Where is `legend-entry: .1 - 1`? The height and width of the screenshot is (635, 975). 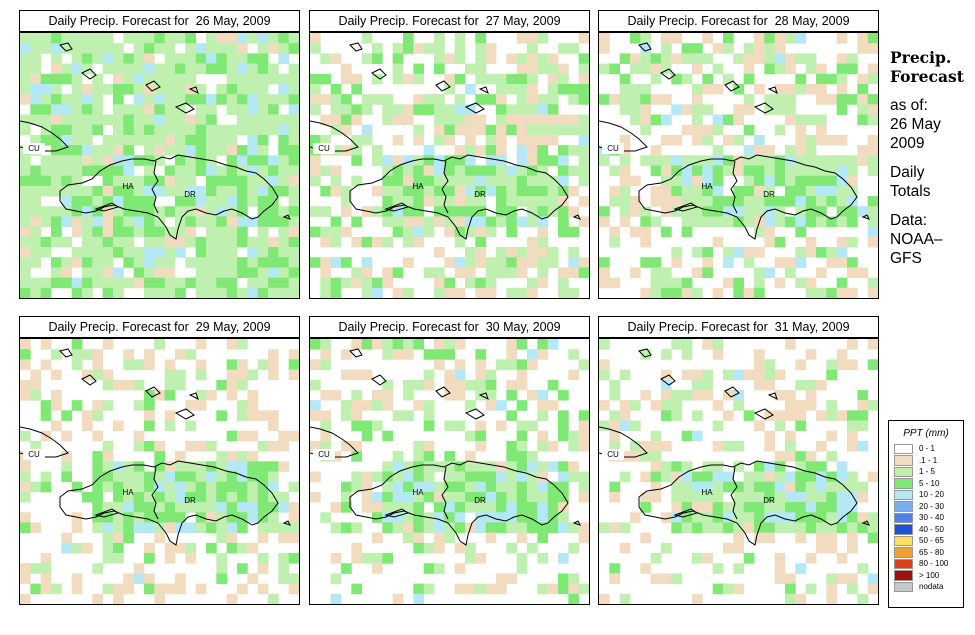
legend-entry: .1 - 1 is located at coordinates (926, 461).